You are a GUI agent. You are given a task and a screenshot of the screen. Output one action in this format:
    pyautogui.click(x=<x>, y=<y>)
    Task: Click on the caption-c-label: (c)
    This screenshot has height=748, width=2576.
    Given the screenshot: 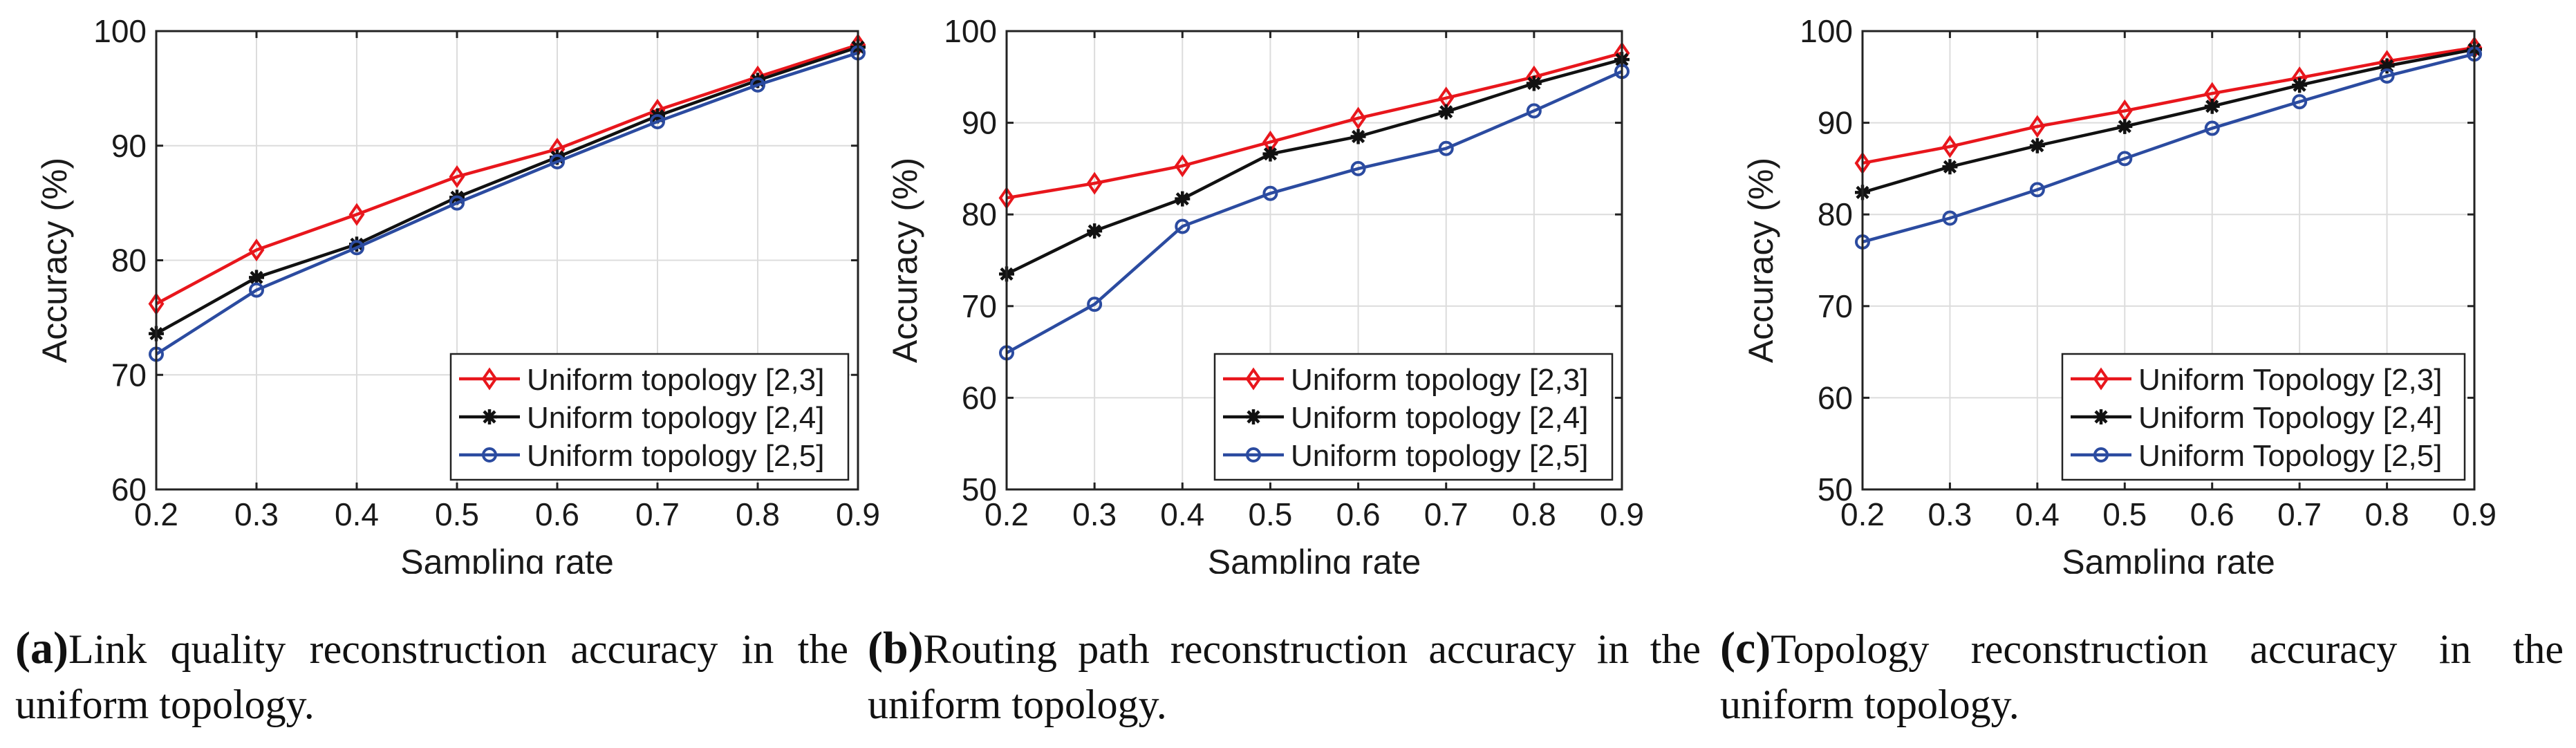 What is the action you would take?
    pyautogui.click(x=1745, y=648)
    